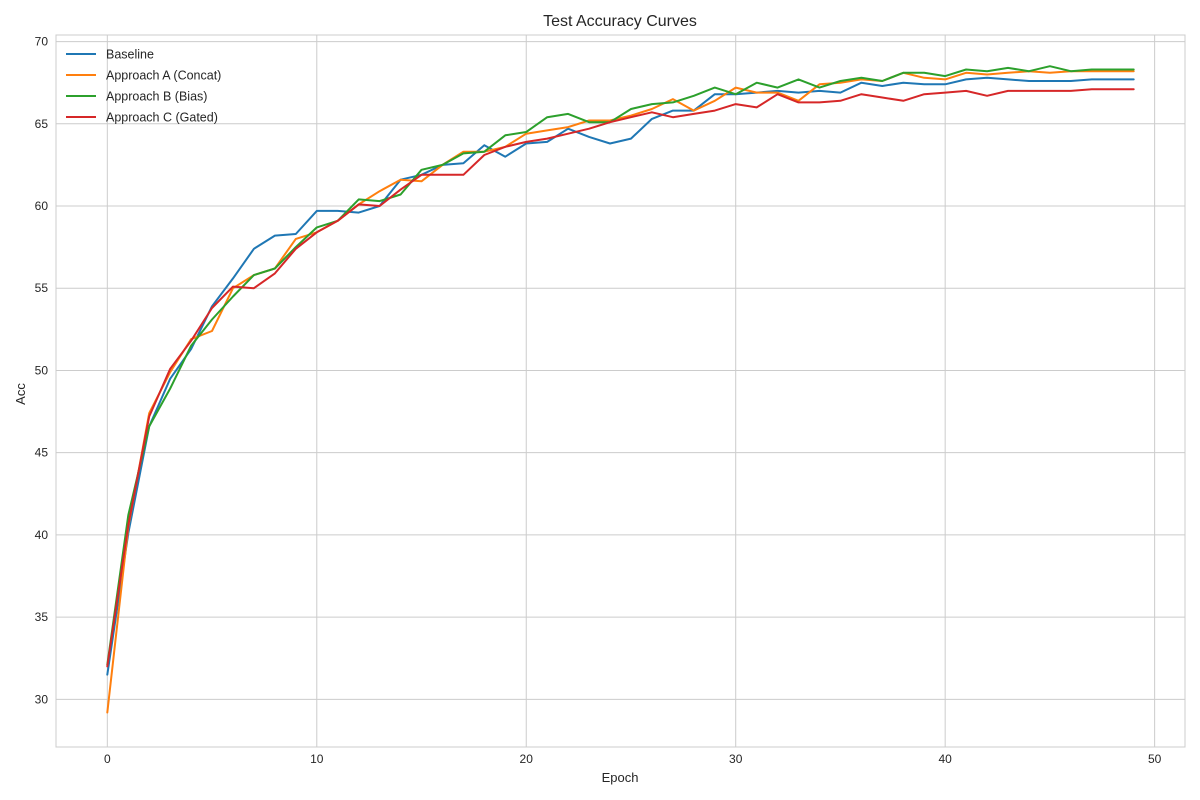 Image resolution: width=1200 pixels, height=800 pixels. I want to click on y-tick-label: 45, so click(42, 453).